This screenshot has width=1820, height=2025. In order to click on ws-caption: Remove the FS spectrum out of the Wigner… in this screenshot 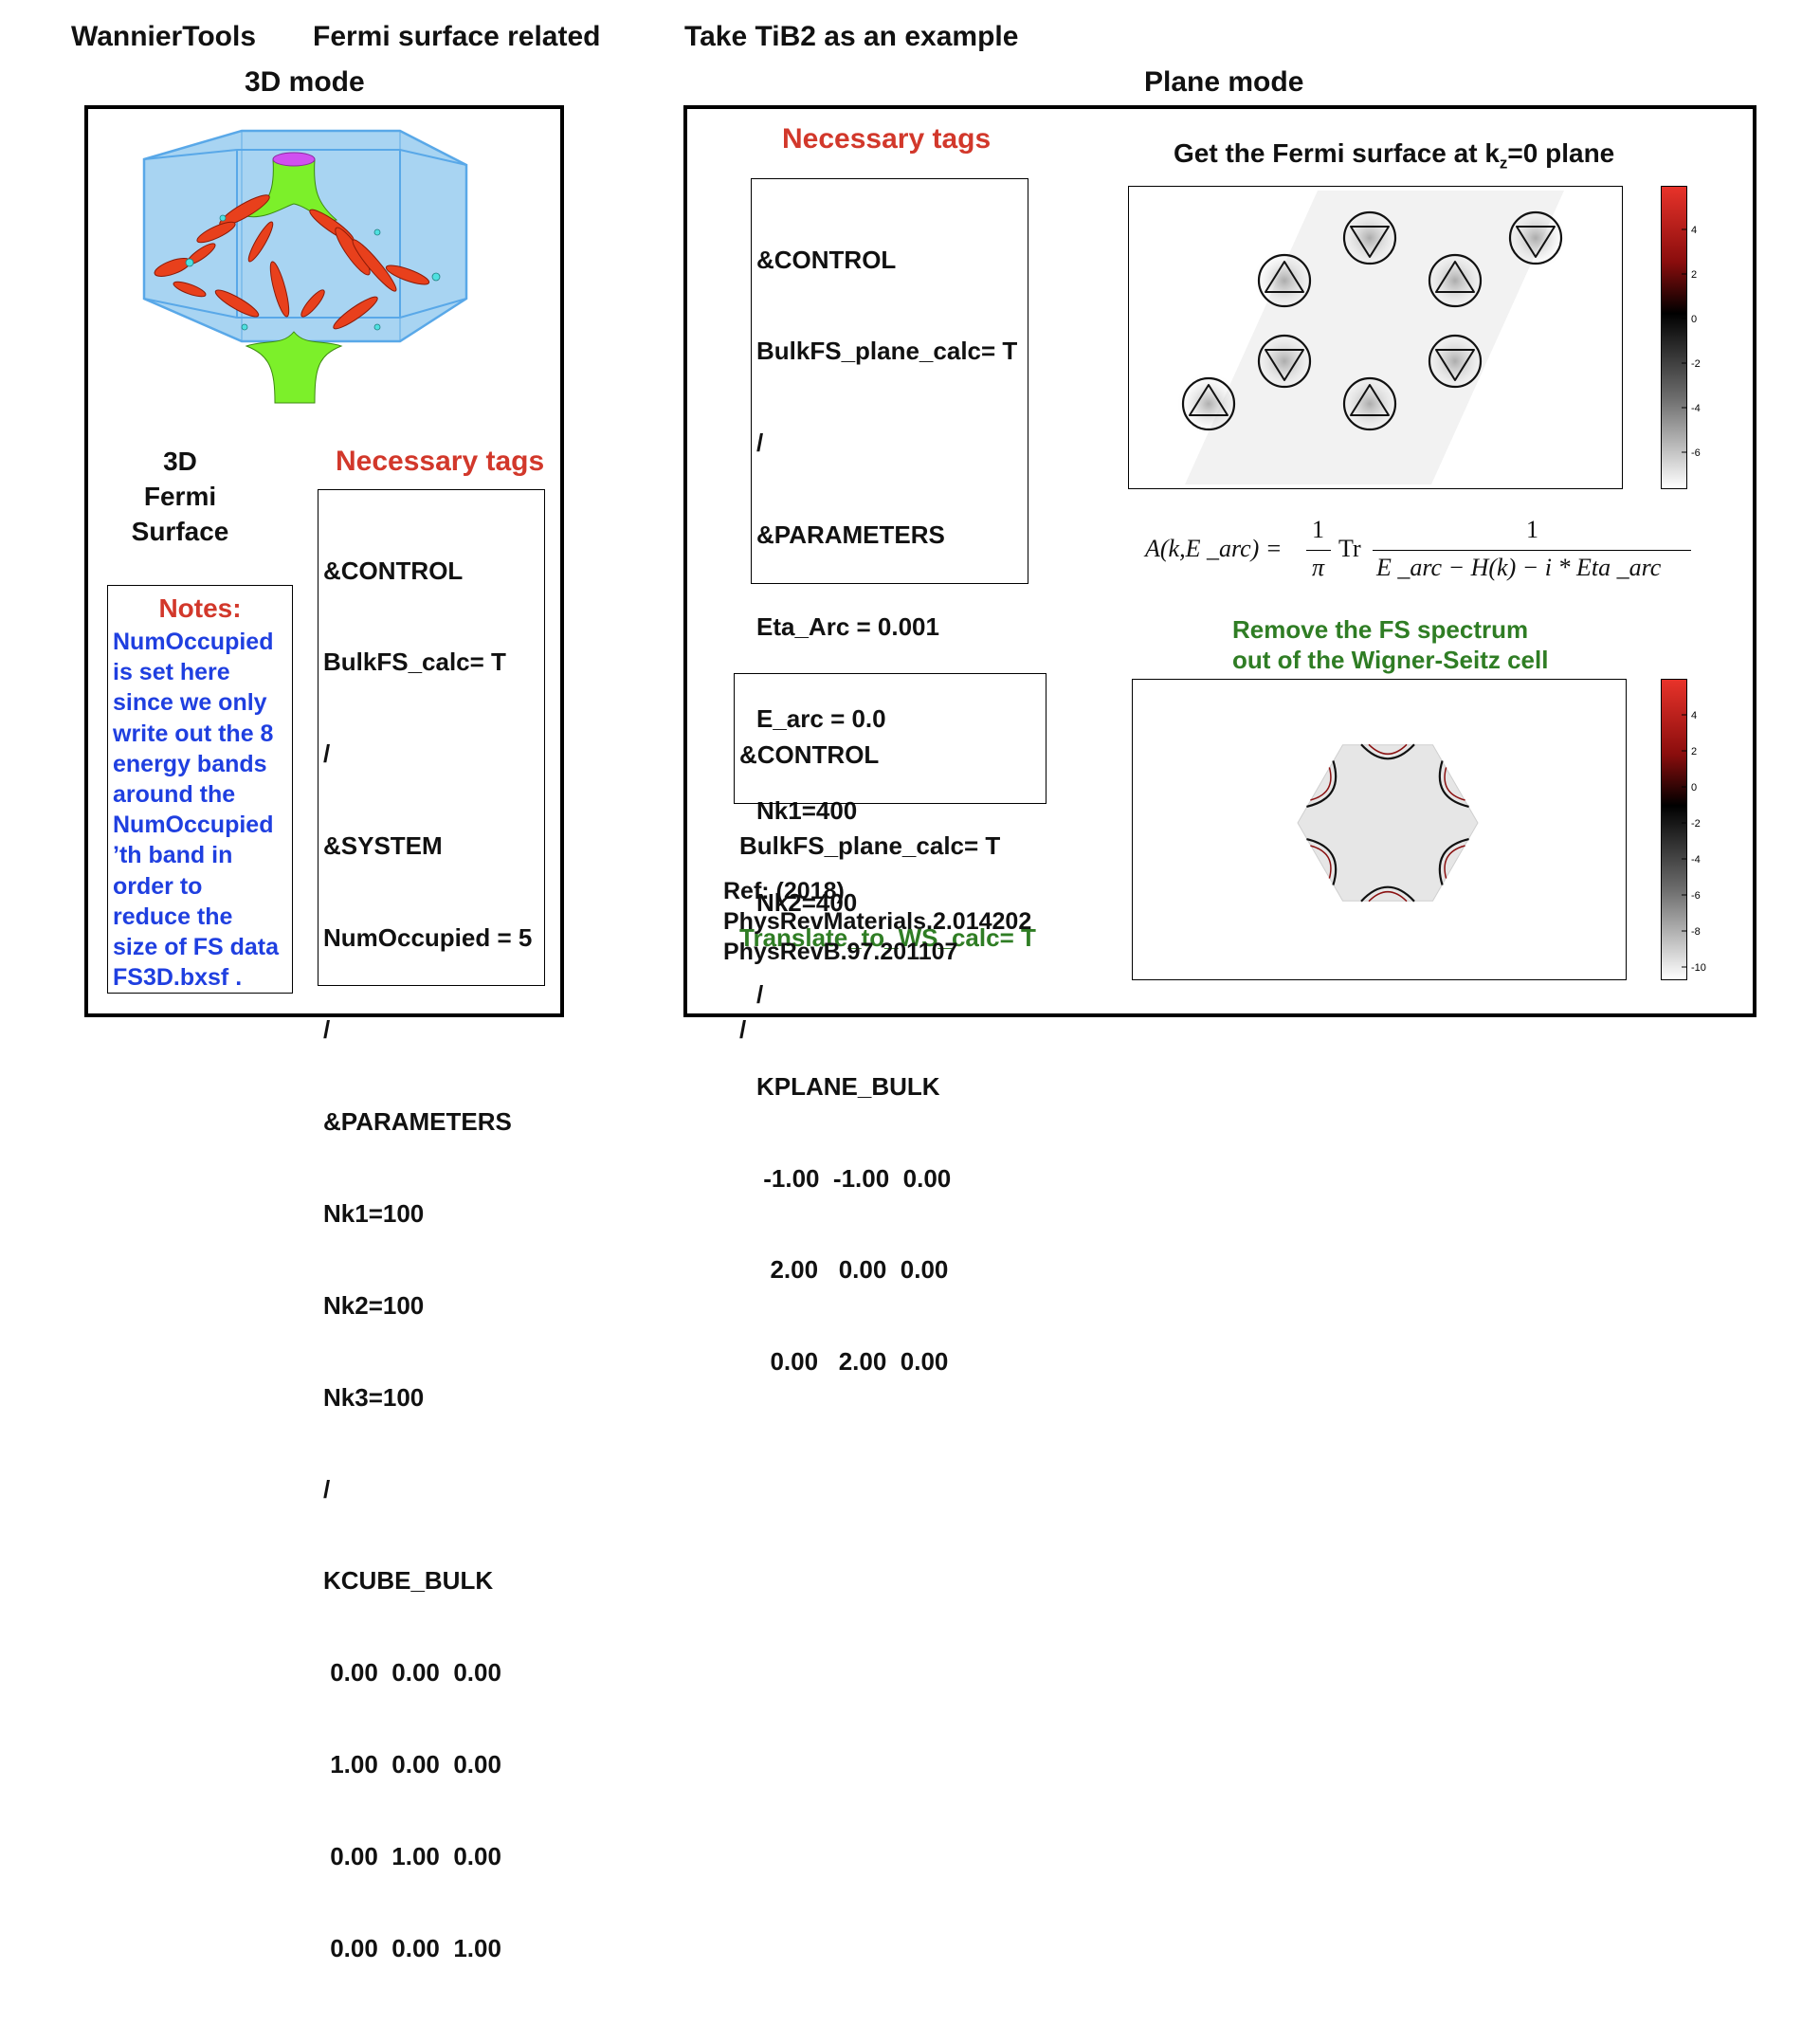, I will do `click(1390, 644)`.